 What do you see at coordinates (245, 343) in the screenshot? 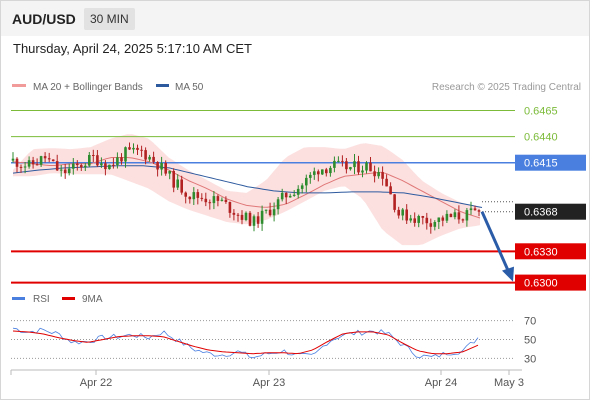
I see `rsi-line` at bounding box center [245, 343].